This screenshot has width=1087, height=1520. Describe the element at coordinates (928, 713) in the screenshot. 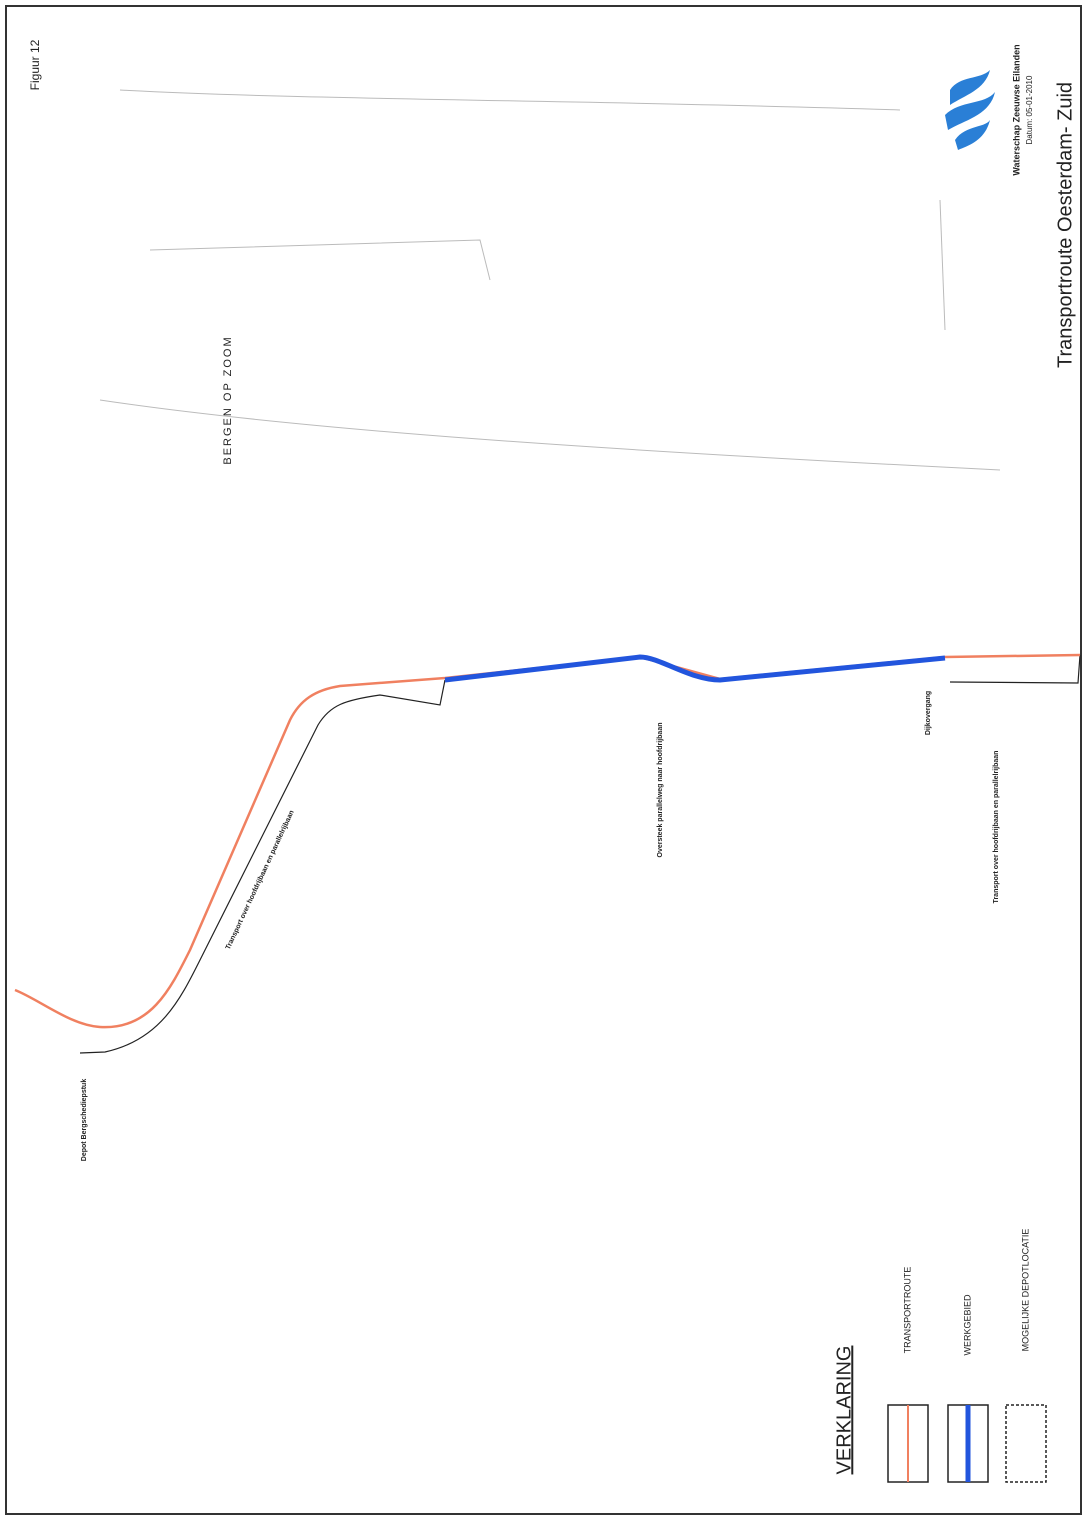

I see `map-label: Dijkovergang` at that location.